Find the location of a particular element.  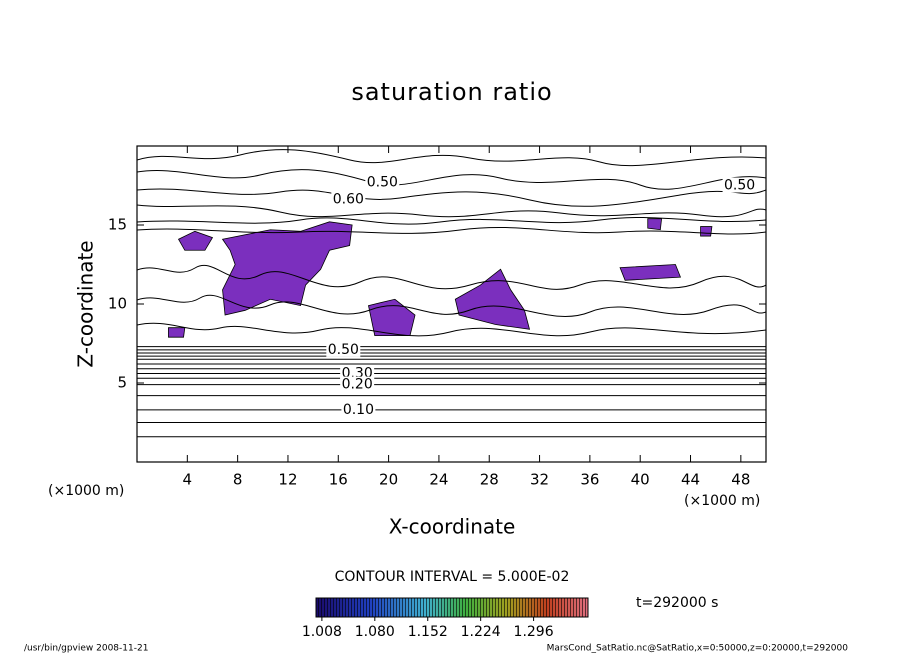

chart-title: saturation ratio is located at coordinates (451, 92).